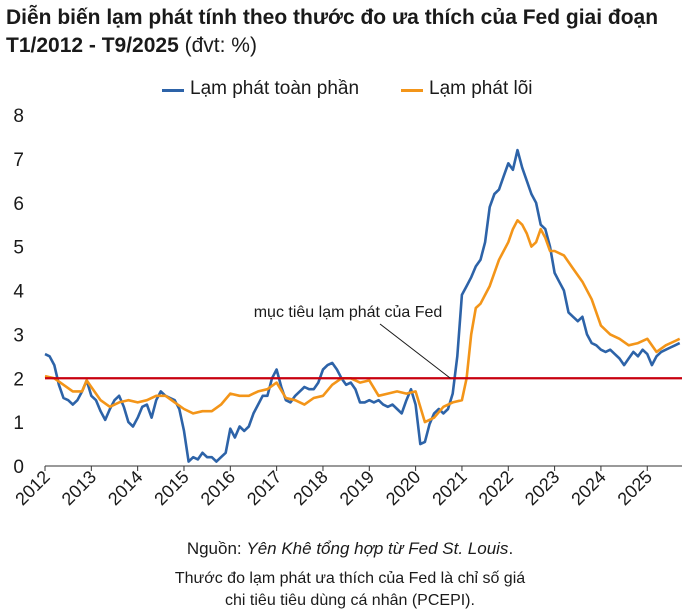 Image resolution: width=700 pixels, height=616 pixels. I want to click on x-tick-label-2013: 2013, so click(79, 488).